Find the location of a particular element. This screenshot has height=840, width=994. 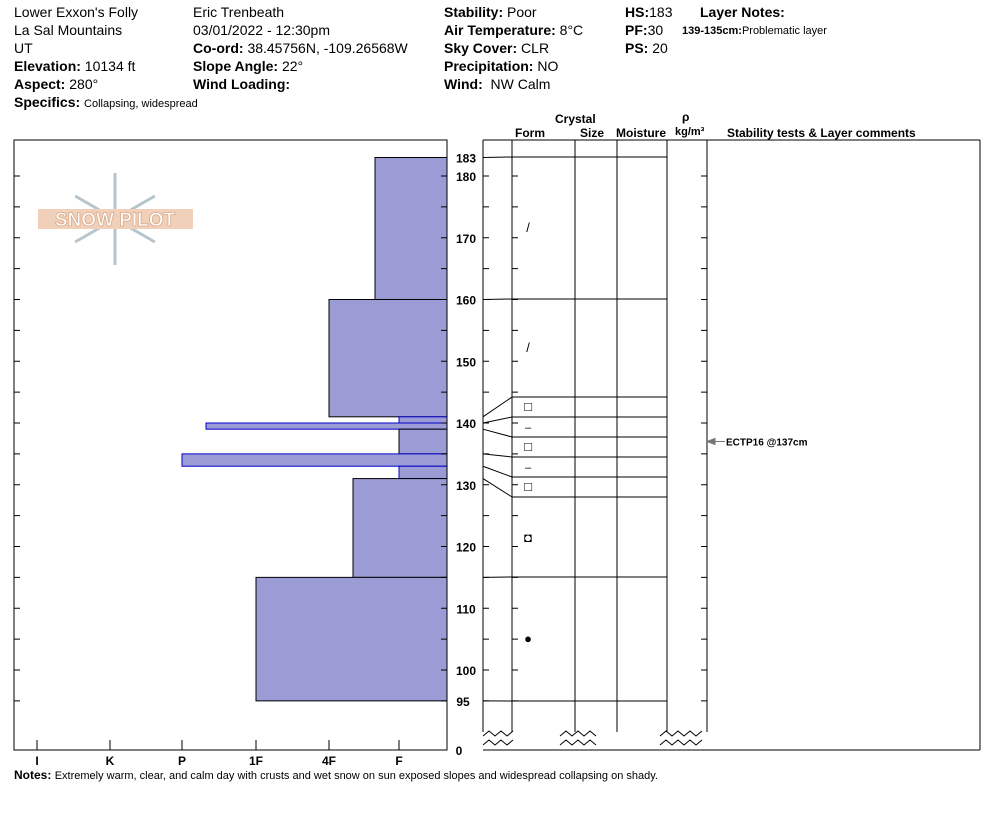

observer: Eric Trenbeath is located at coordinates (239, 12).